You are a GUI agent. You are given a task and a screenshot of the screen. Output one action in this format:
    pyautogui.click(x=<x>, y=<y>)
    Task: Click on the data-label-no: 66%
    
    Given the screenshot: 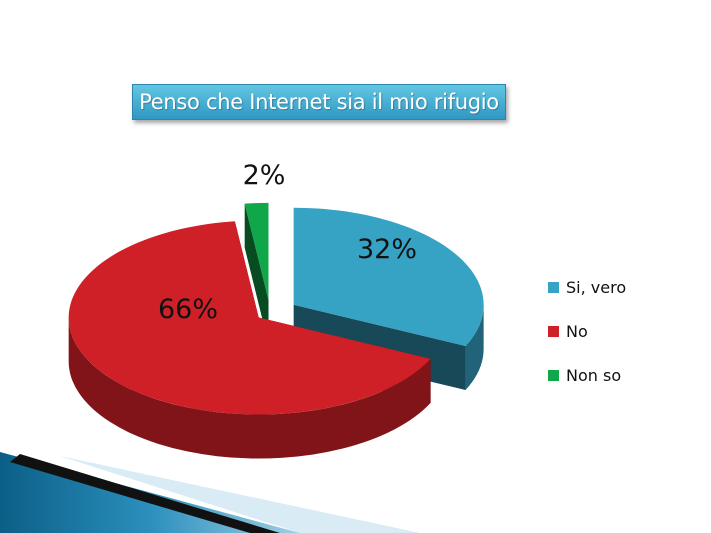 What is the action you would take?
    pyautogui.click(x=188, y=309)
    